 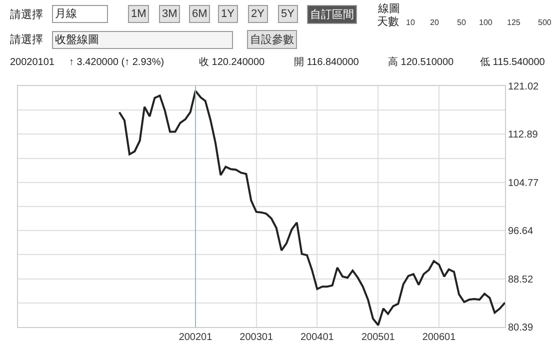 What do you see at coordinates (66, 14) in the screenshot?
I see `text: 月線` at bounding box center [66, 14].